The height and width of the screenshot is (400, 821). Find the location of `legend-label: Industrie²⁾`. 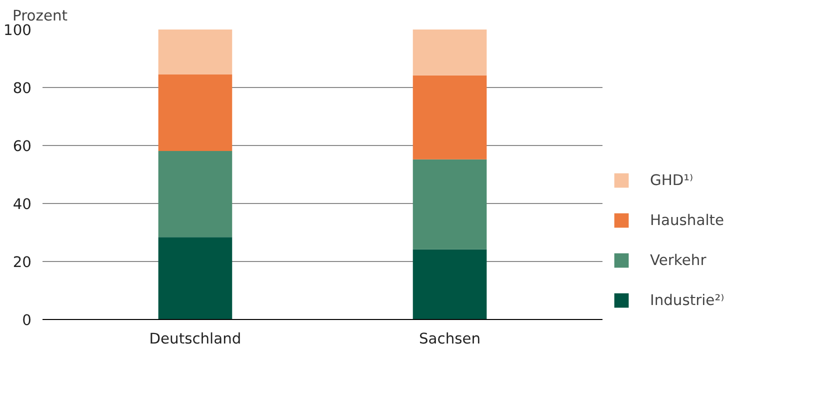

legend-label: Industrie²⁾ is located at coordinates (687, 300).